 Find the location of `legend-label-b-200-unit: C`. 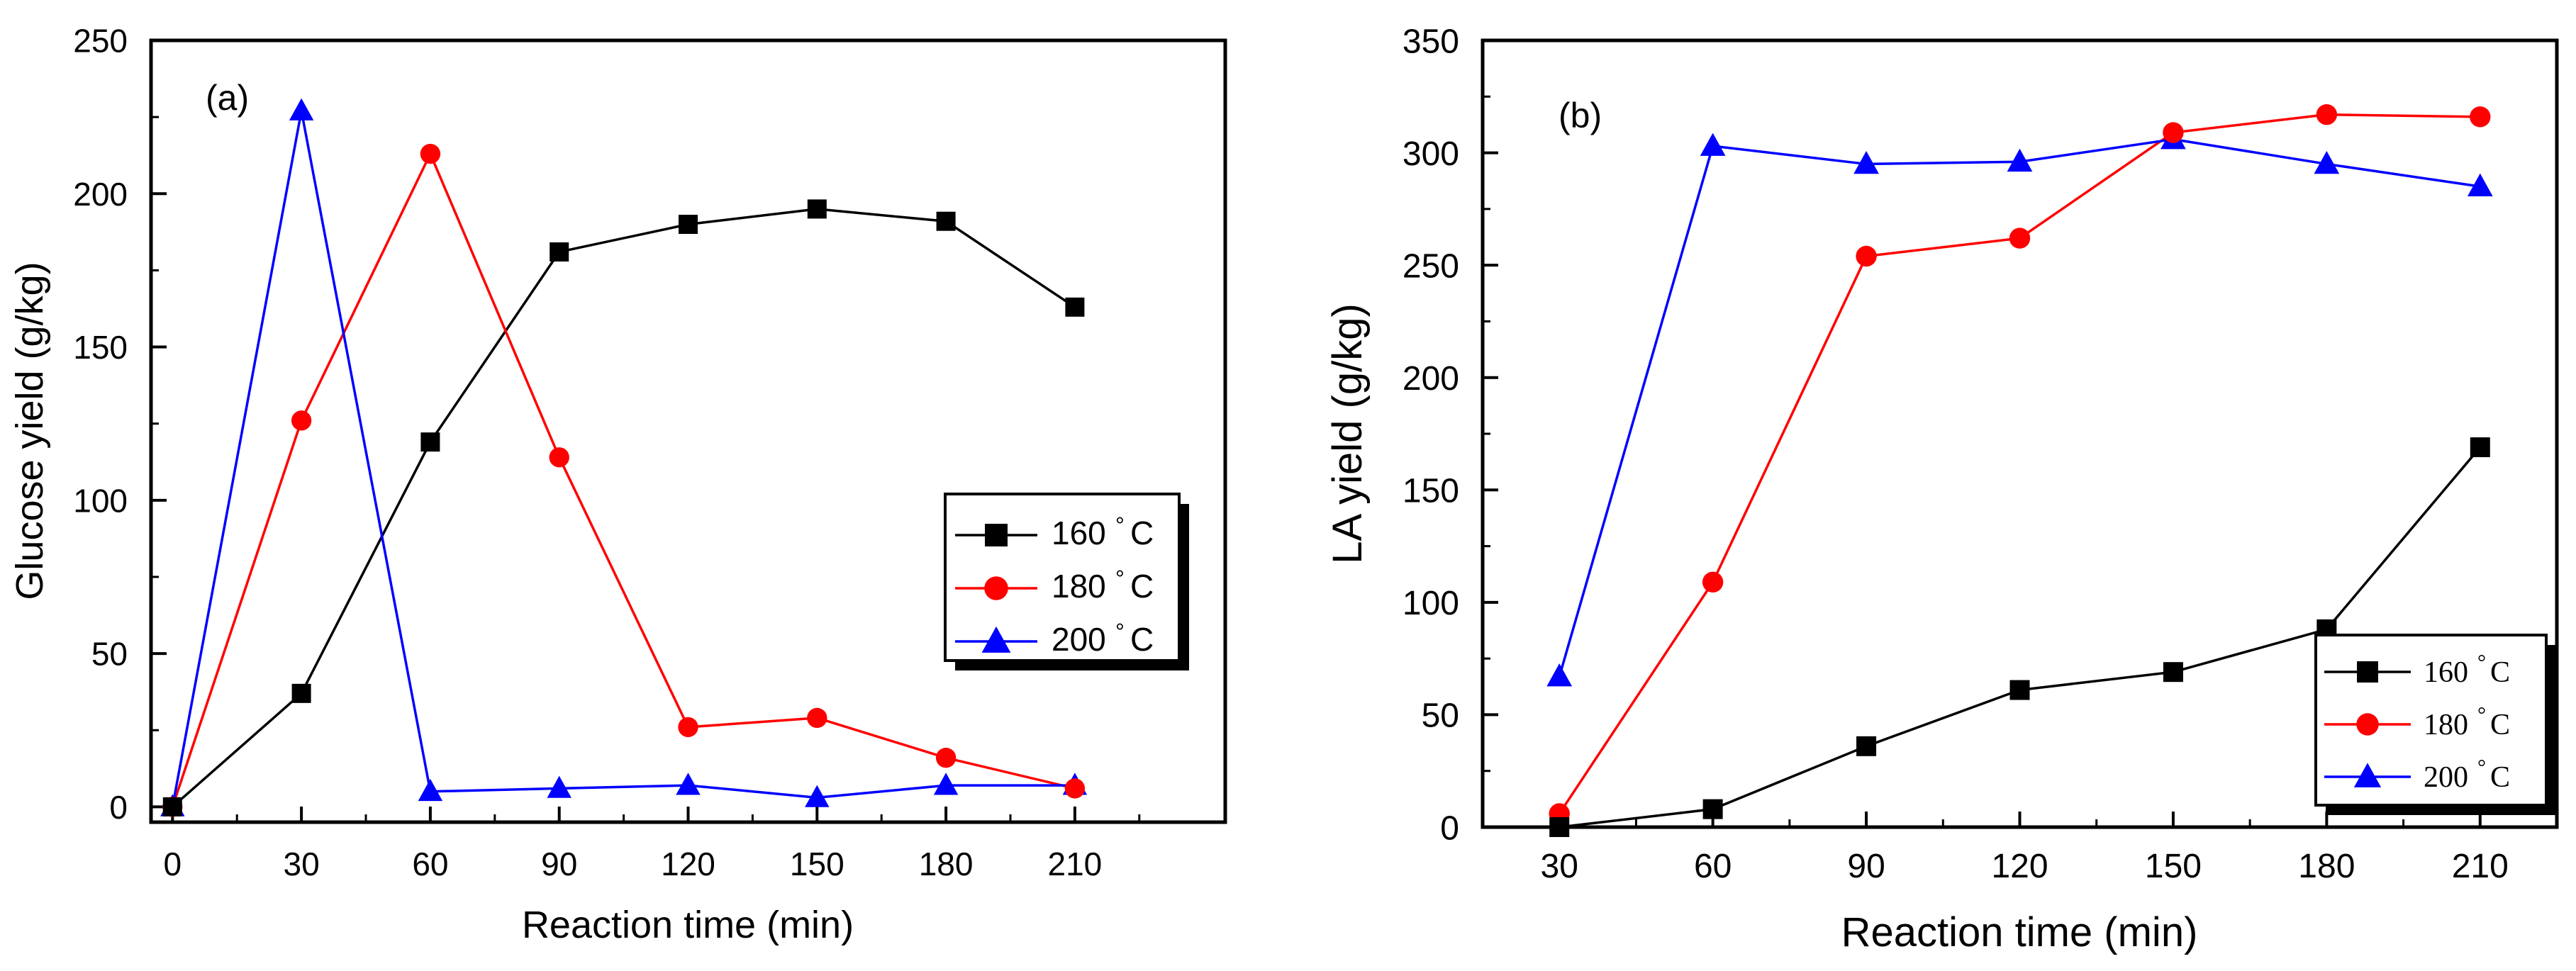

legend-label-b-200-unit: C is located at coordinates (2500, 777).